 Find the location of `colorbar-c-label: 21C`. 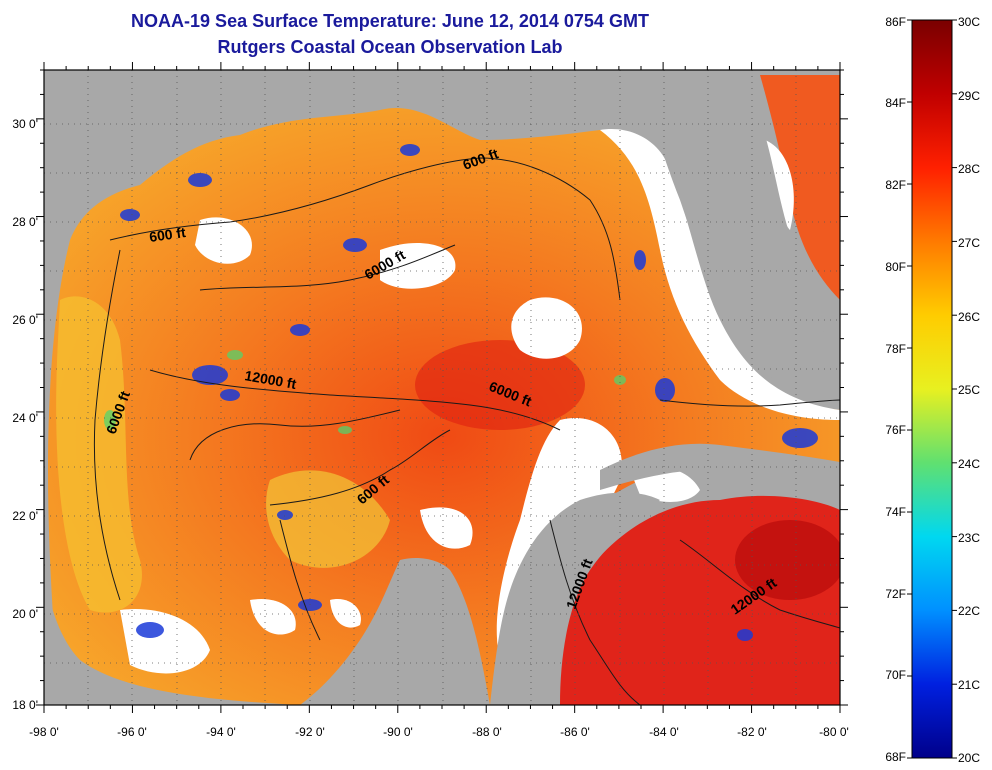

colorbar-c-label: 21C is located at coordinates (969, 685).